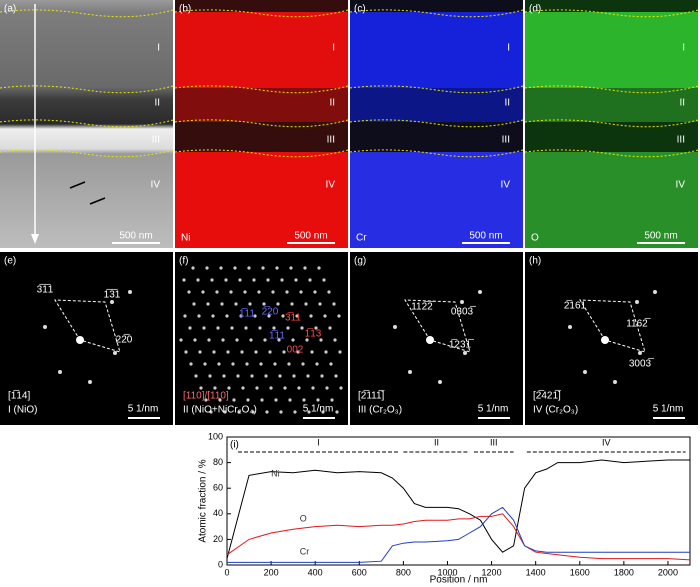 The width and height of the screenshot is (700, 587). I want to click on scale-text: 500 nm, so click(310, 236).